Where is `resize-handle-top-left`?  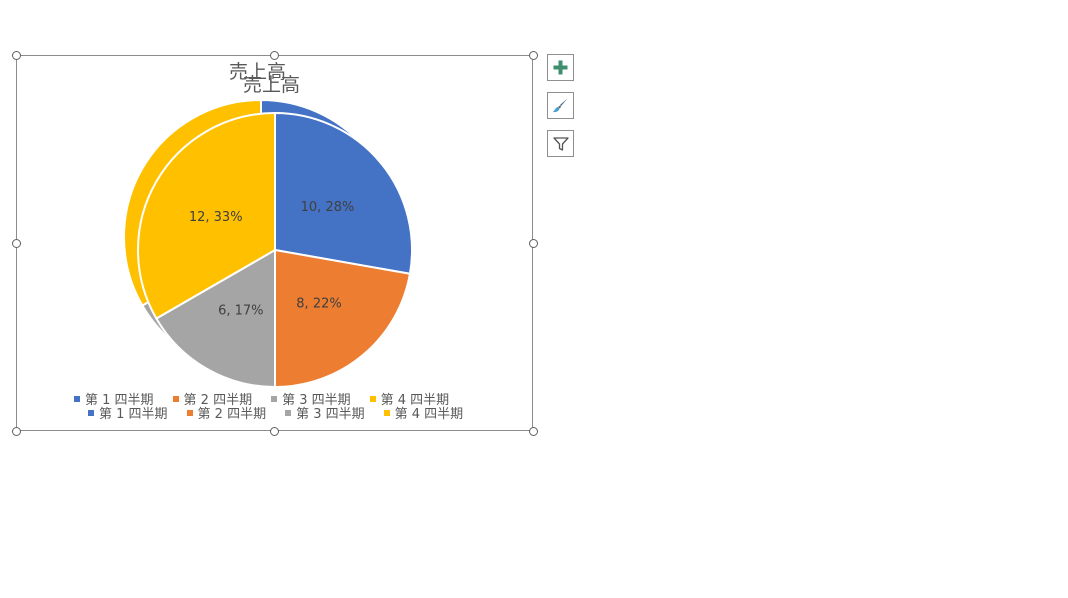 resize-handle-top-left is located at coordinates (16, 55).